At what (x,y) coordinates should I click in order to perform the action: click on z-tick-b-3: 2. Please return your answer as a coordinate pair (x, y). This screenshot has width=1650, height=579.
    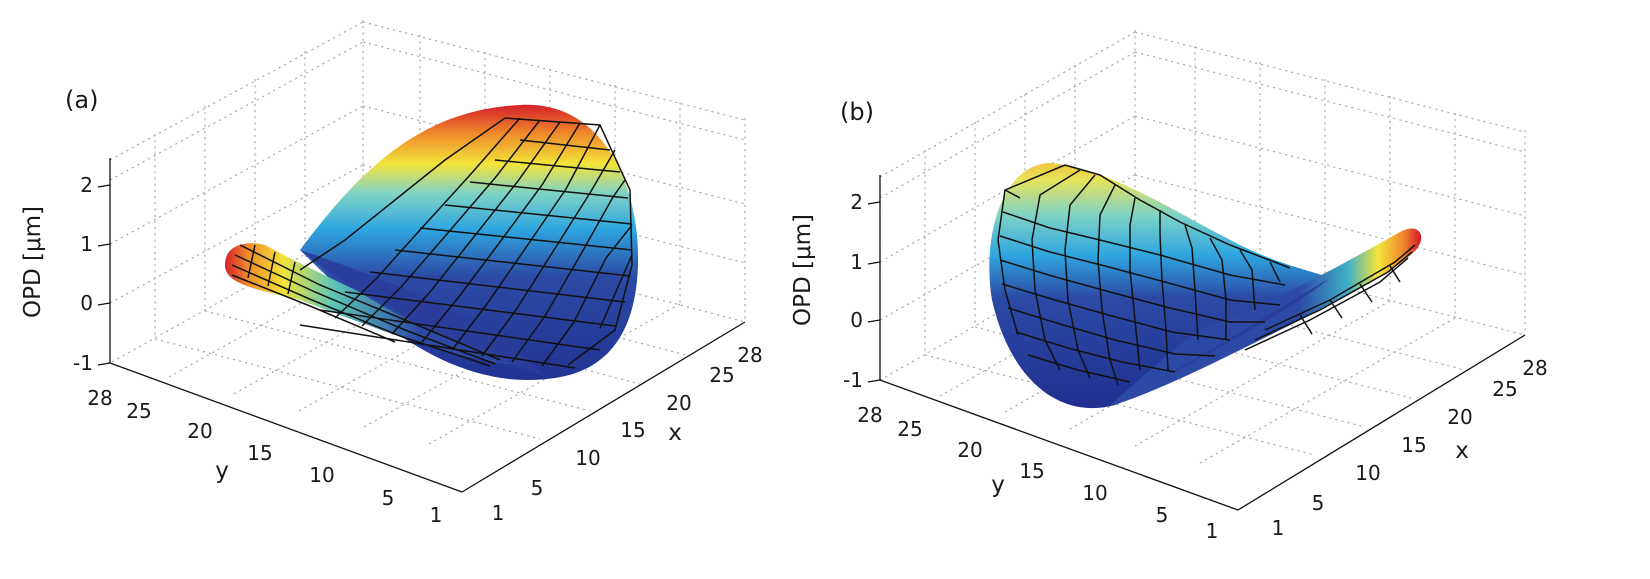
    Looking at the image, I should click on (856, 202).